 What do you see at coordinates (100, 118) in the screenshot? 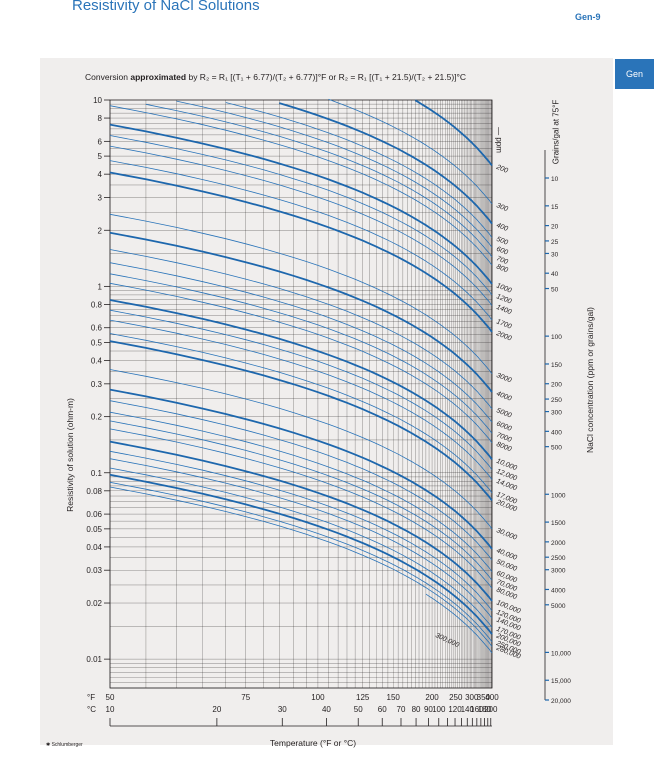
I see `y-tick-label: 8` at bounding box center [100, 118].